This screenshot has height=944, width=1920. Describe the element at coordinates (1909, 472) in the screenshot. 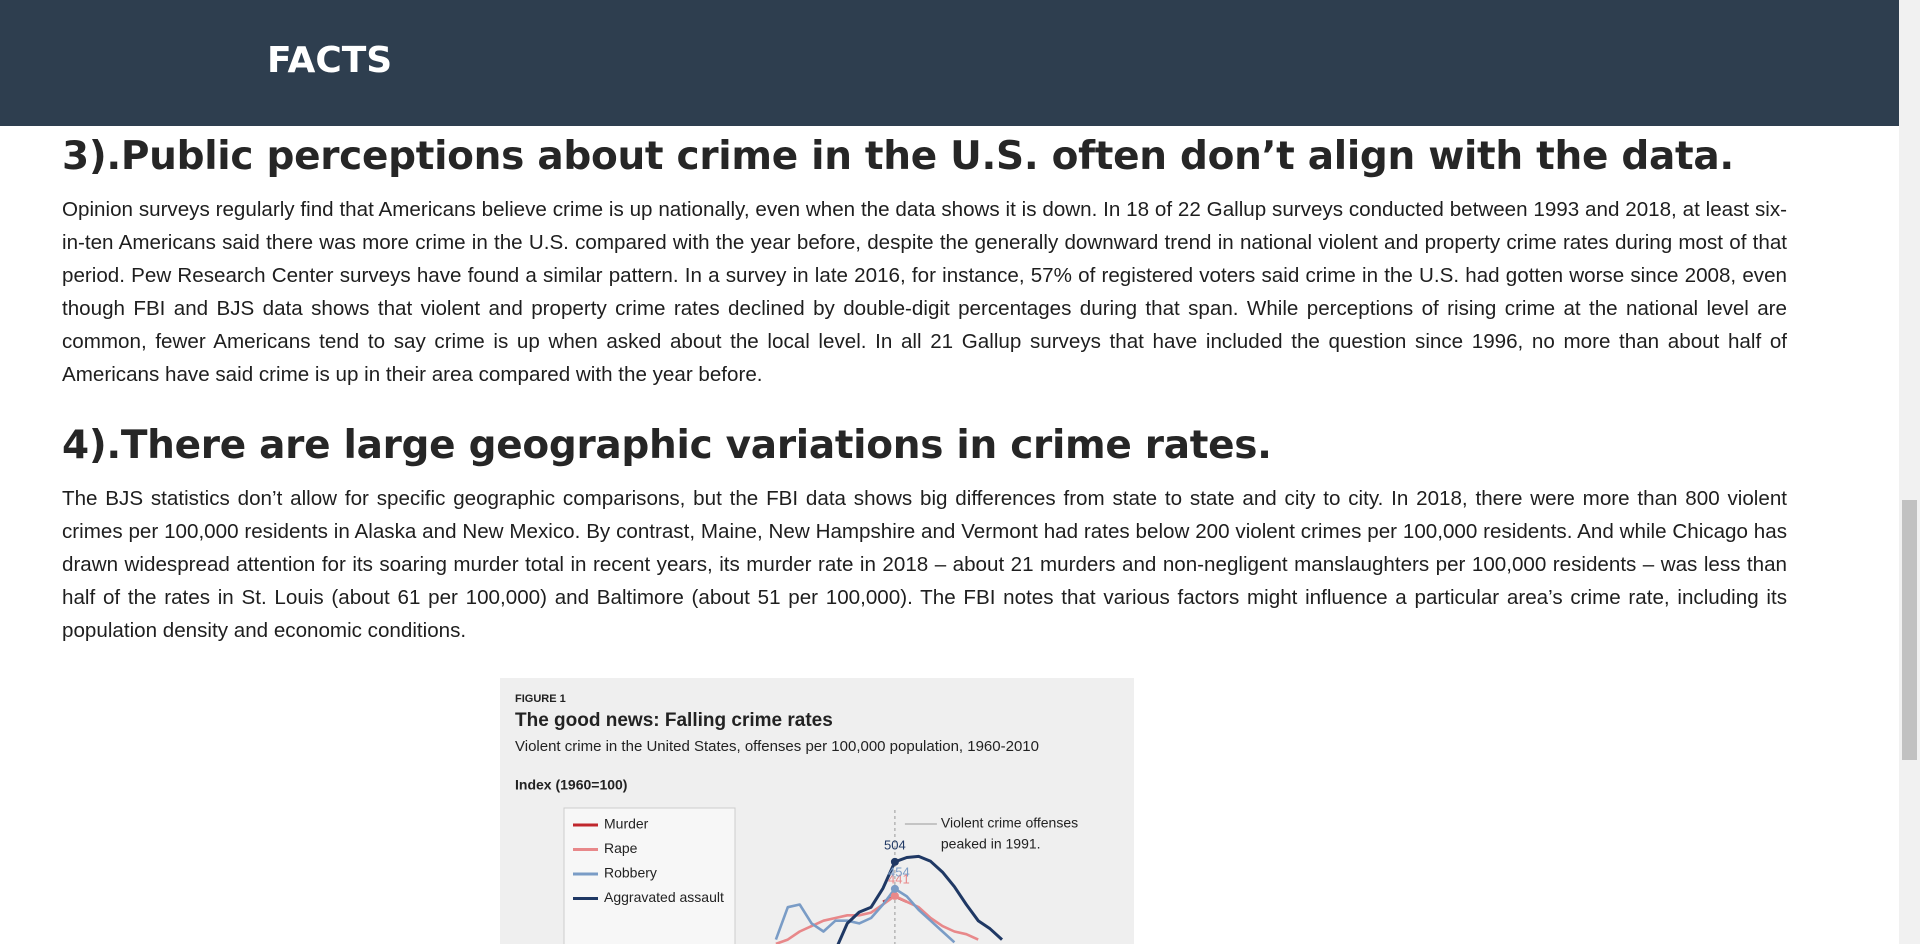

I see `scrollbar` at that location.